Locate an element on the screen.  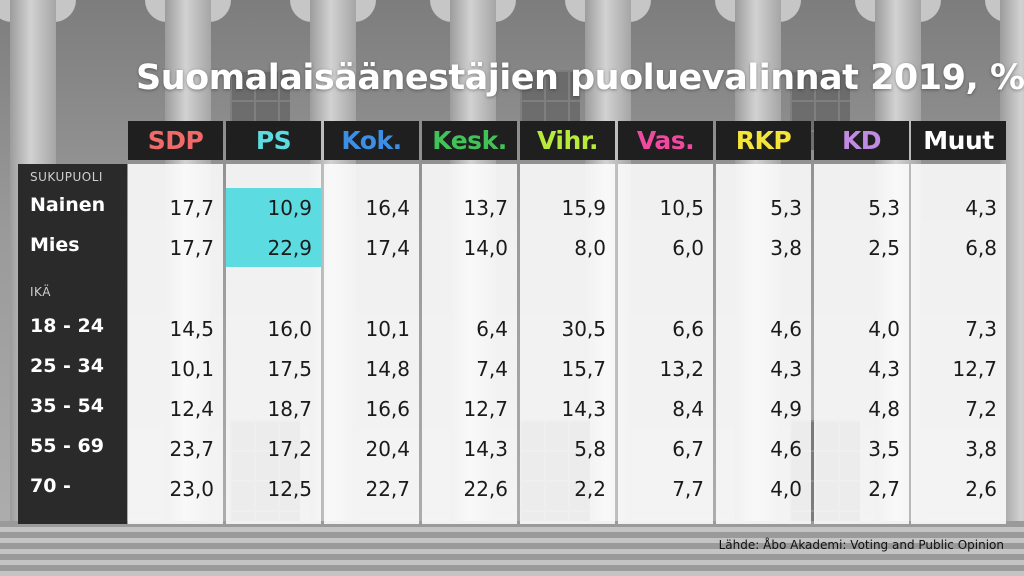
row-label-55-69: 55 - 69 is located at coordinates (67, 446).